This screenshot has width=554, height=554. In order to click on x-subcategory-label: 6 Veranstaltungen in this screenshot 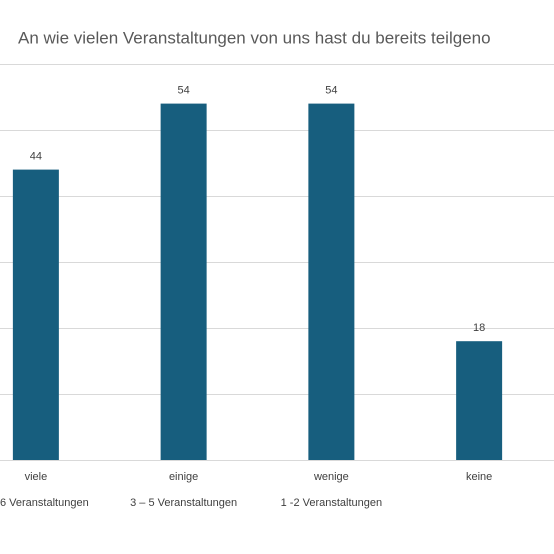, I will do `click(44, 503)`.